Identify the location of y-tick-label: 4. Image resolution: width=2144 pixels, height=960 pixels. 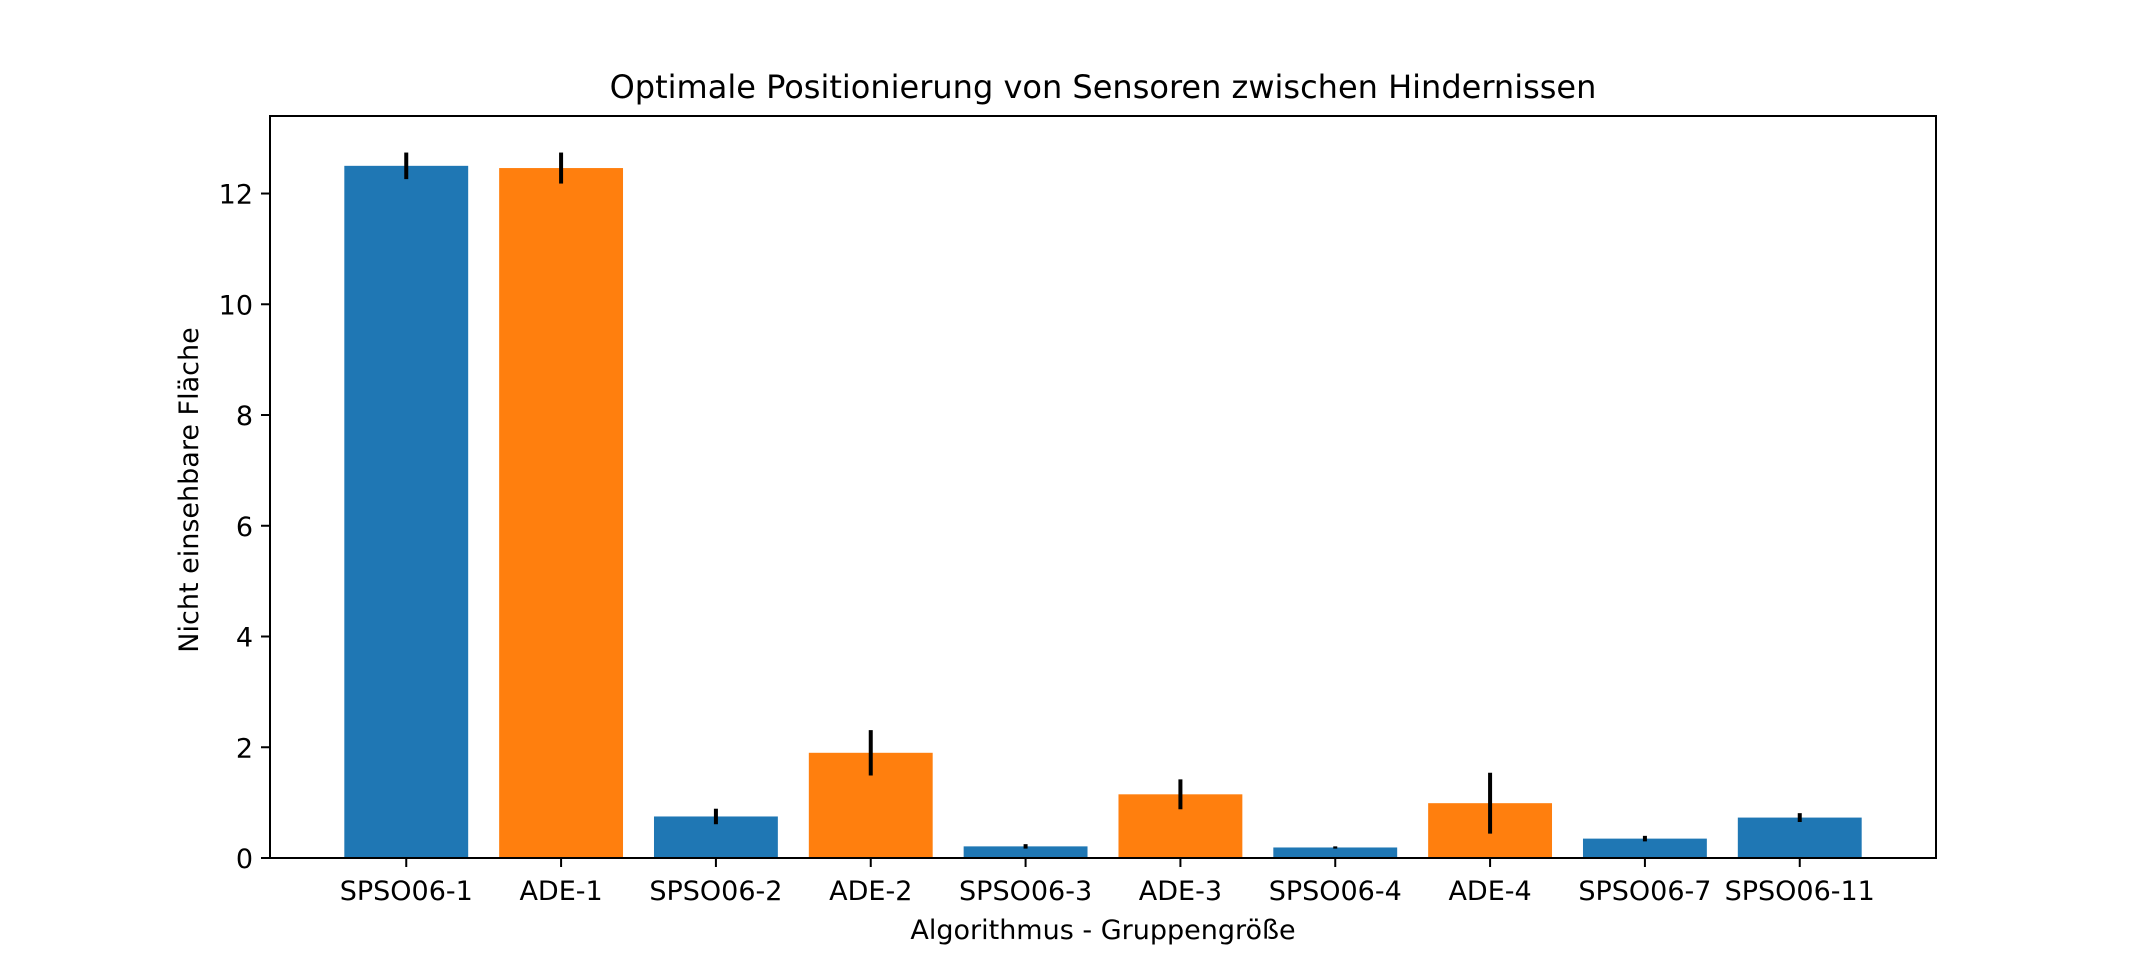
(244, 638).